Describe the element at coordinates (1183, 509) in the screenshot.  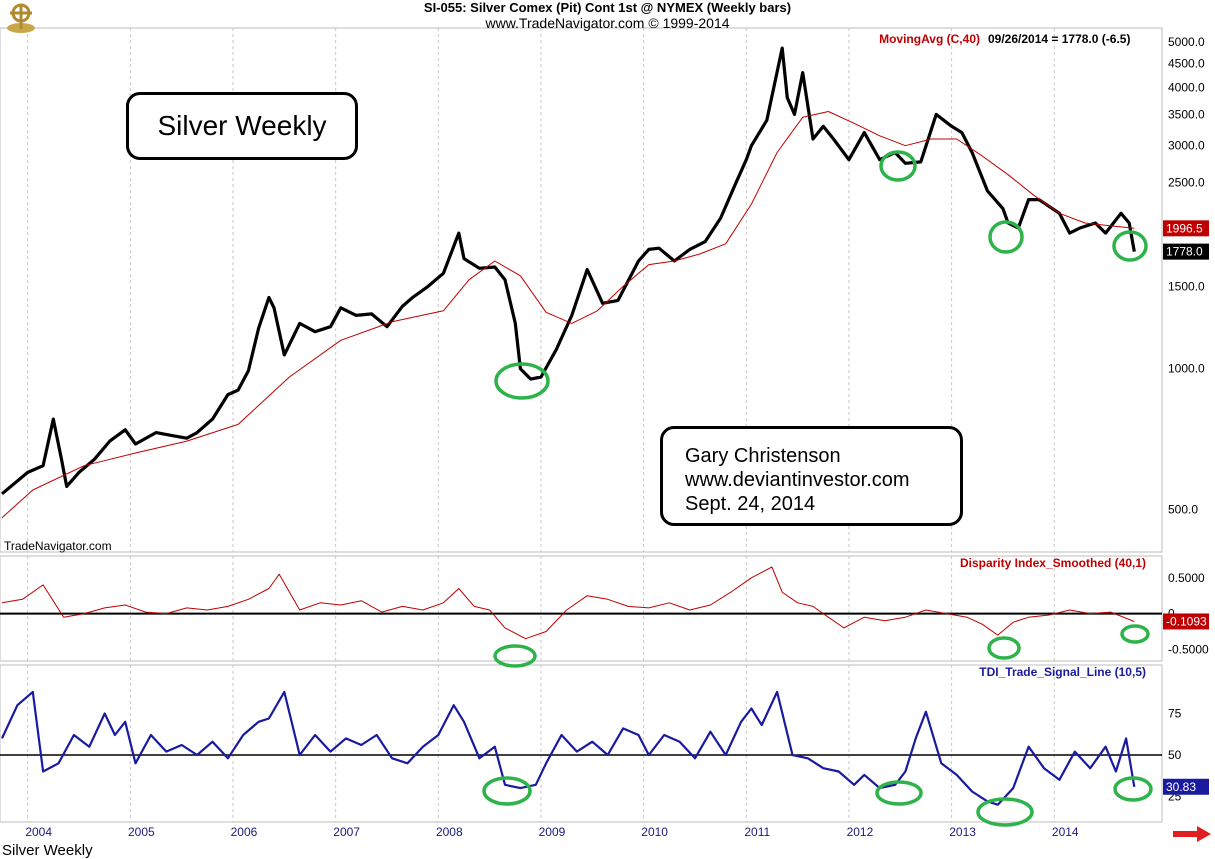
I see `y-tick-label: 500.0` at that location.